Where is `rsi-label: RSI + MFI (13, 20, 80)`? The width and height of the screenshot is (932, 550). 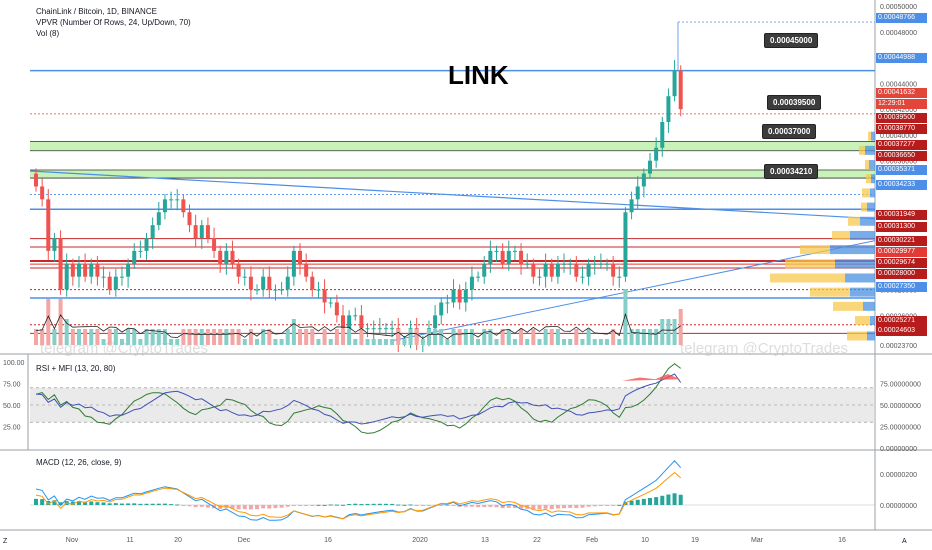
rsi-label: RSI + MFI (13, 20, 80) is located at coordinates (76, 368).